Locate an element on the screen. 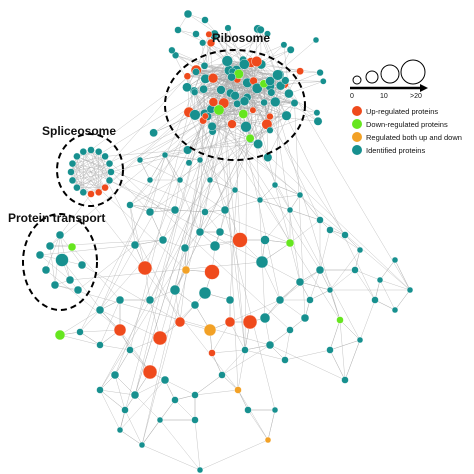 This screenshot has width=474, height=474. size-scale-circle-medium is located at coordinates (372, 77).